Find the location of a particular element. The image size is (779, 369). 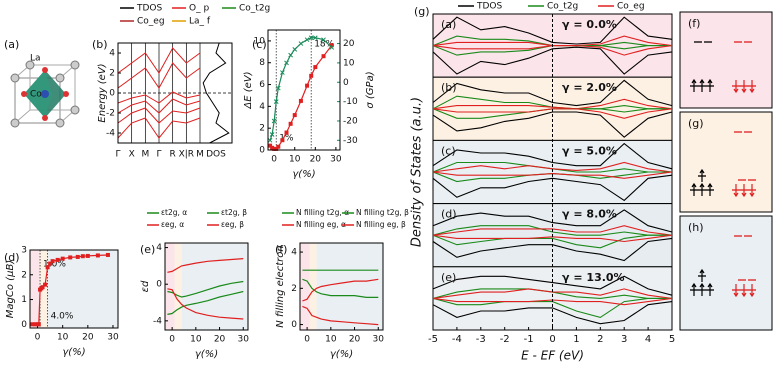

dos-label: DOS is located at coordinates (216, 155).